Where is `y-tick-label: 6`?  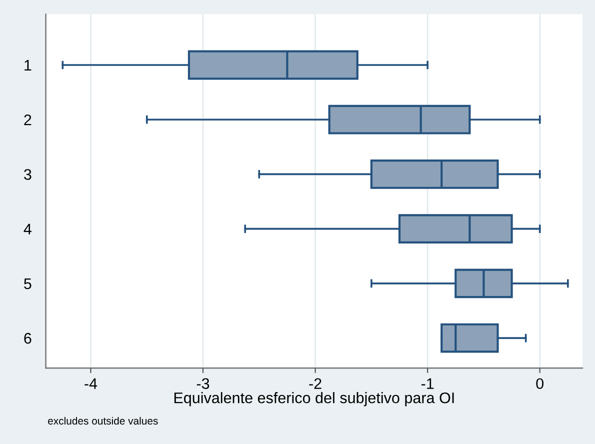
y-tick-label: 6 is located at coordinates (28, 338).